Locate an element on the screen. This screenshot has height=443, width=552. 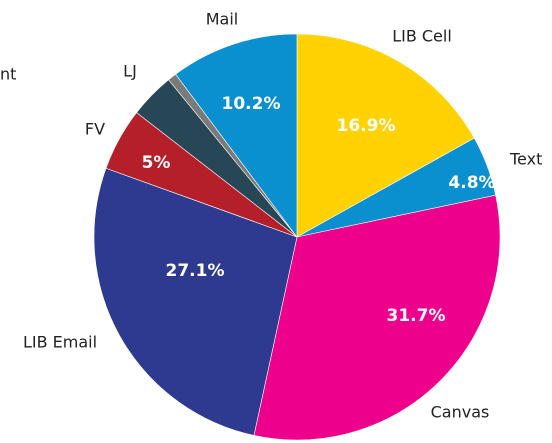
value-label: 10.2% is located at coordinates (251, 104).